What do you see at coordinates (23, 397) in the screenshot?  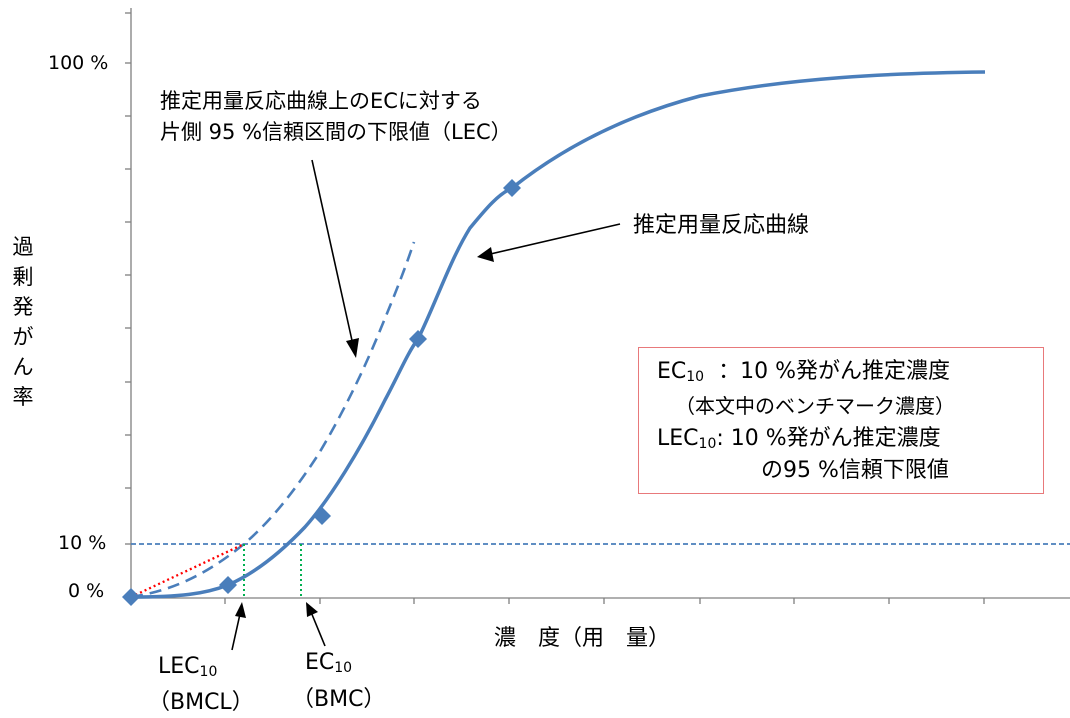 I see `y-axis-title-char: 率` at bounding box center [23, 397].